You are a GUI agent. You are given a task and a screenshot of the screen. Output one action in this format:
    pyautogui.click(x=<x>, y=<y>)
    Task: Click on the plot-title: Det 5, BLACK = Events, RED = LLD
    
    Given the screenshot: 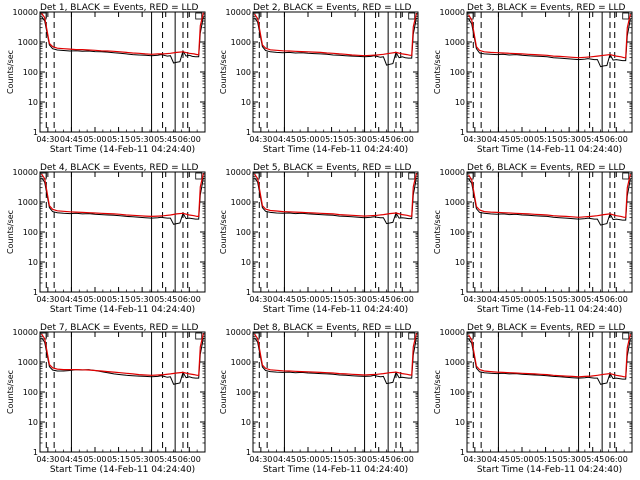 What is the action you would take?
    pyautogui.click(x=332, y=168)
    